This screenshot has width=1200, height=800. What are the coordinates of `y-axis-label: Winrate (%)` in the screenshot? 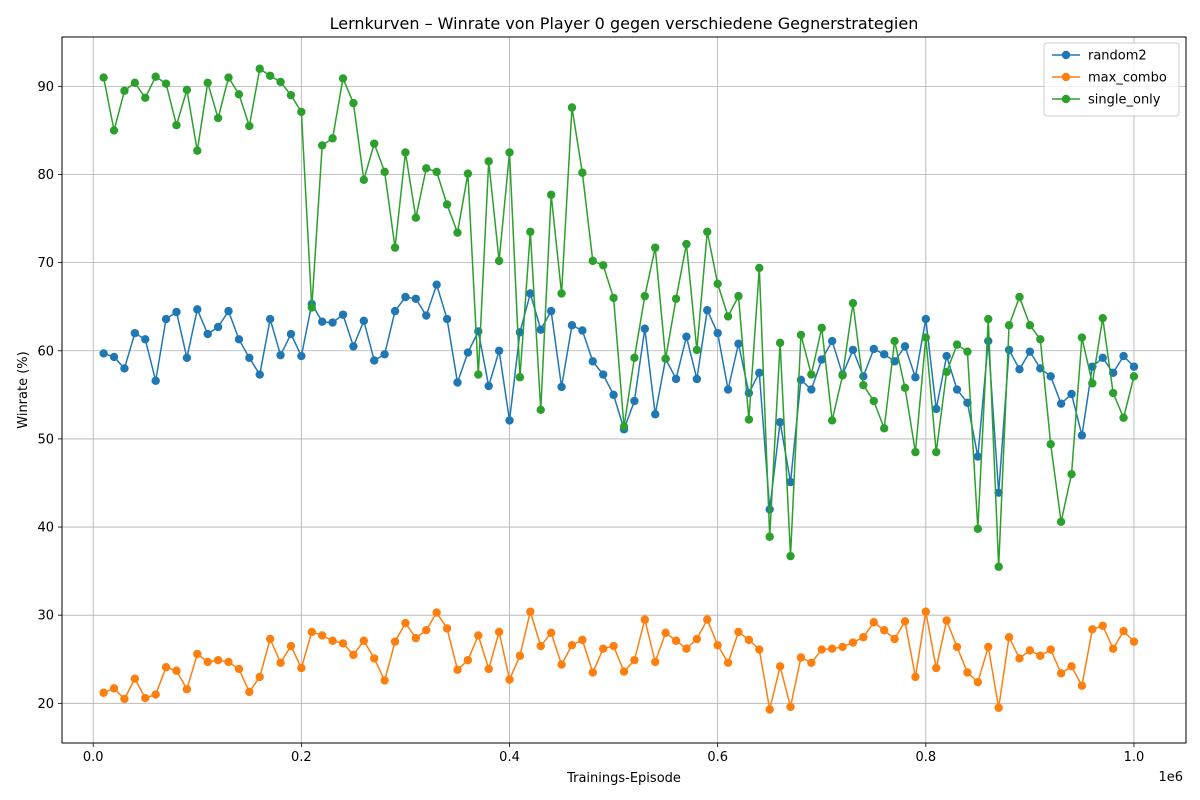 It's located at (23, 389).